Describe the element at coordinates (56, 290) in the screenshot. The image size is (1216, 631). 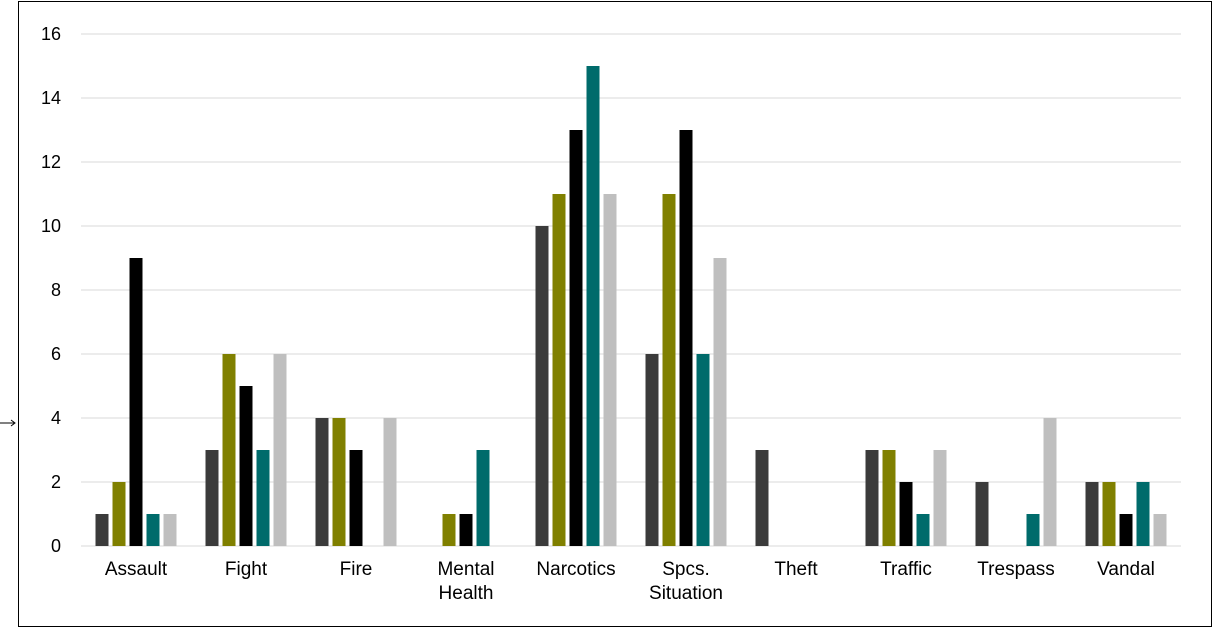
I see `y-tick-label: 8` at that location.